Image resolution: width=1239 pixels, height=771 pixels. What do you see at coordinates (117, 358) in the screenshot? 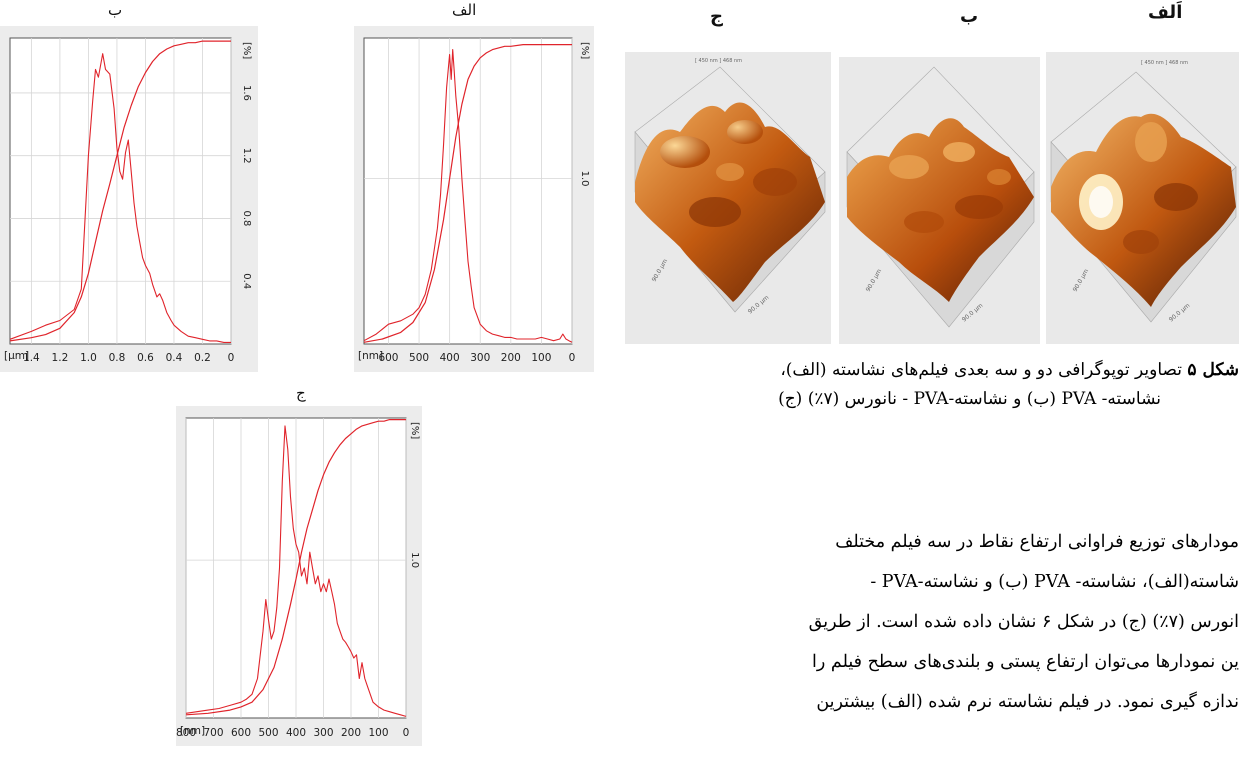
I see `x-tick-label: 0.8` at bounding box center [117, 358].